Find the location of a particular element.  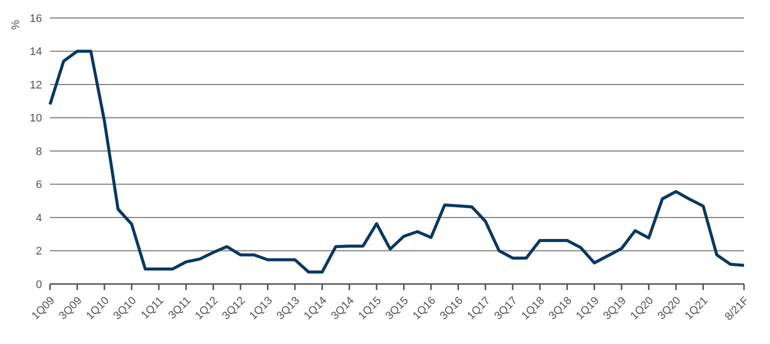

y-tick-label: 8 is located at coordinates (39, 152).